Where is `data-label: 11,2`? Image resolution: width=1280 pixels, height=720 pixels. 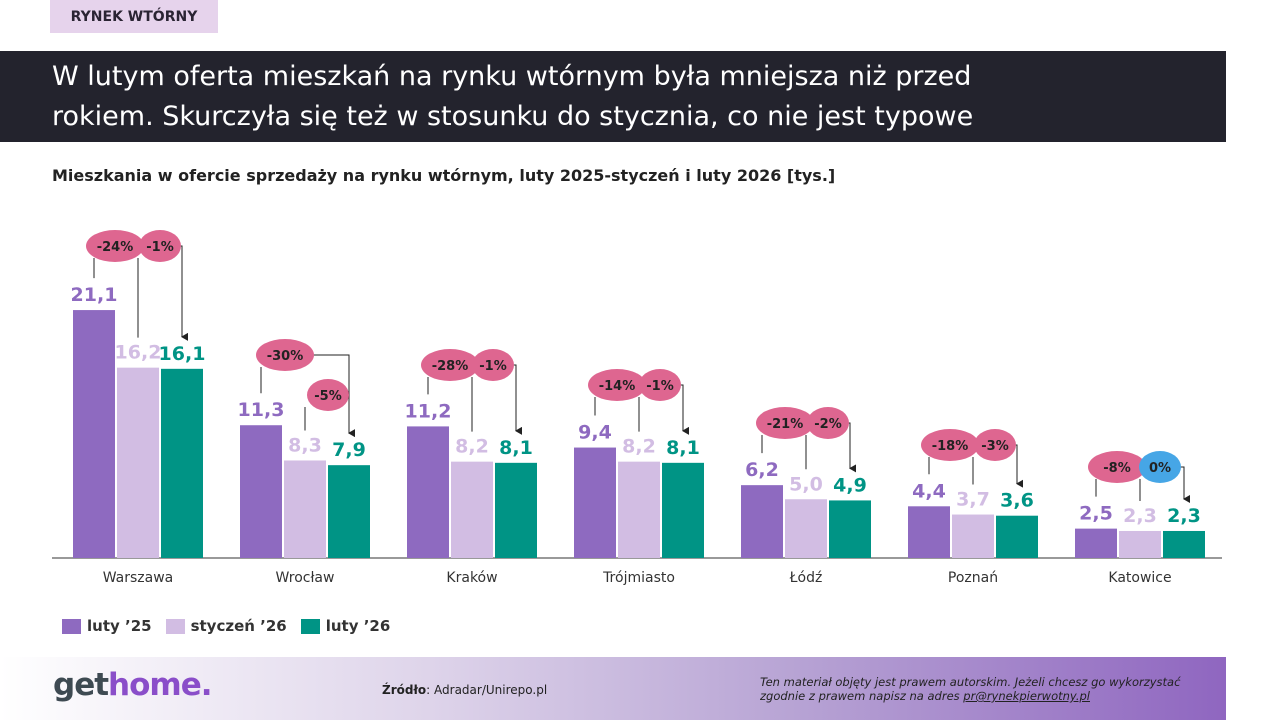
data-label: 11,2 is located at coordinates (428, 411).